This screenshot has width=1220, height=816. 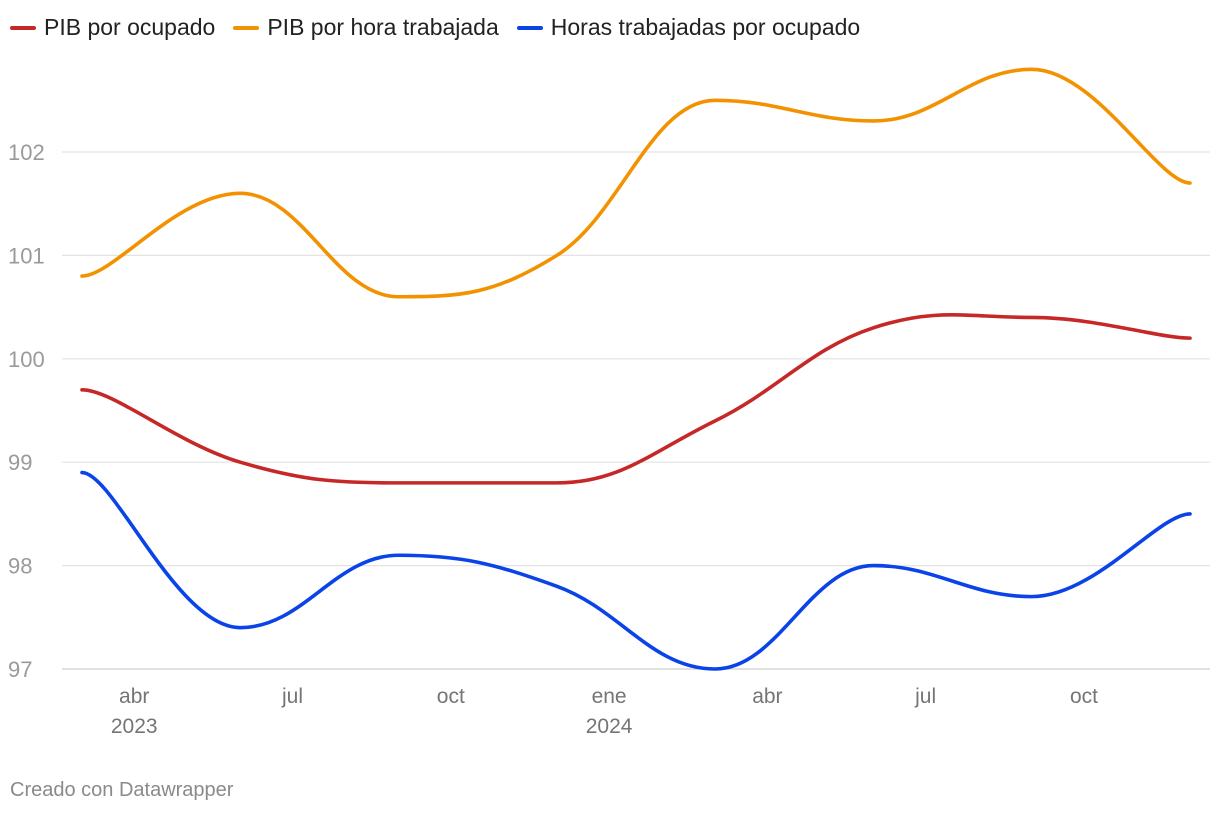 I want to click on x-tick-year-3: 2024, so click(x=609, y=726).